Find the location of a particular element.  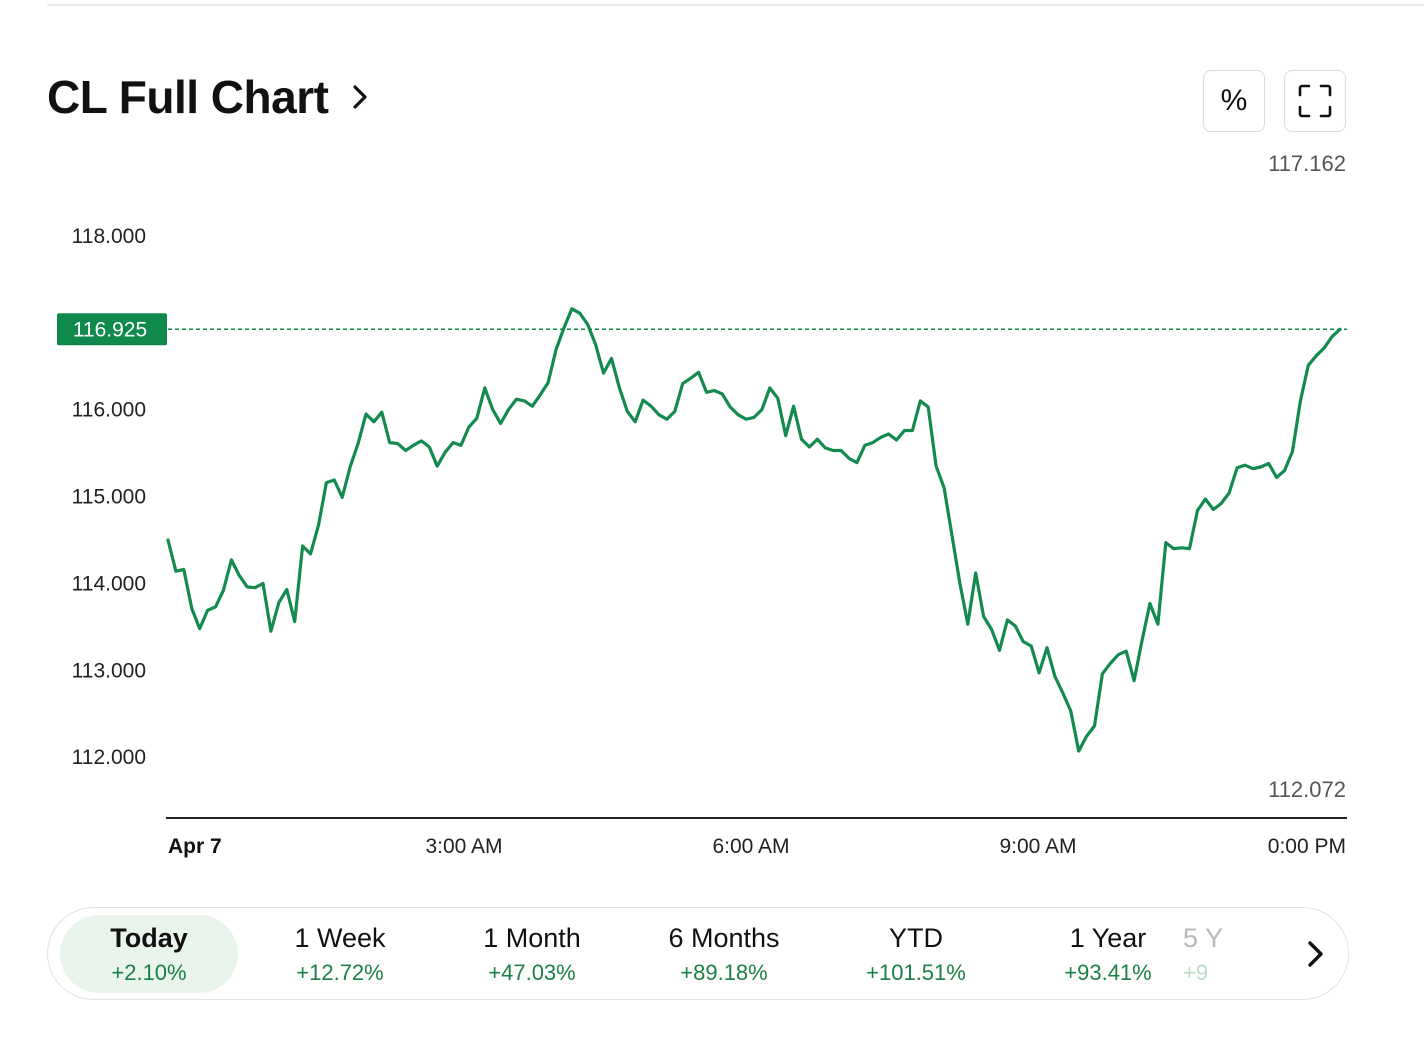

period-change: +12.72% is located at coordinates (340, 972).